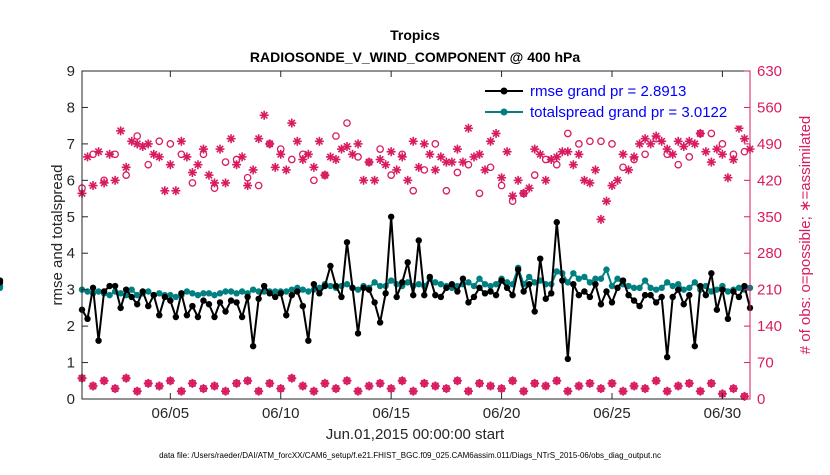 This screenshot has height=475, width=830. I want to click on x-tick-label: 06/30, so click(723, 413).